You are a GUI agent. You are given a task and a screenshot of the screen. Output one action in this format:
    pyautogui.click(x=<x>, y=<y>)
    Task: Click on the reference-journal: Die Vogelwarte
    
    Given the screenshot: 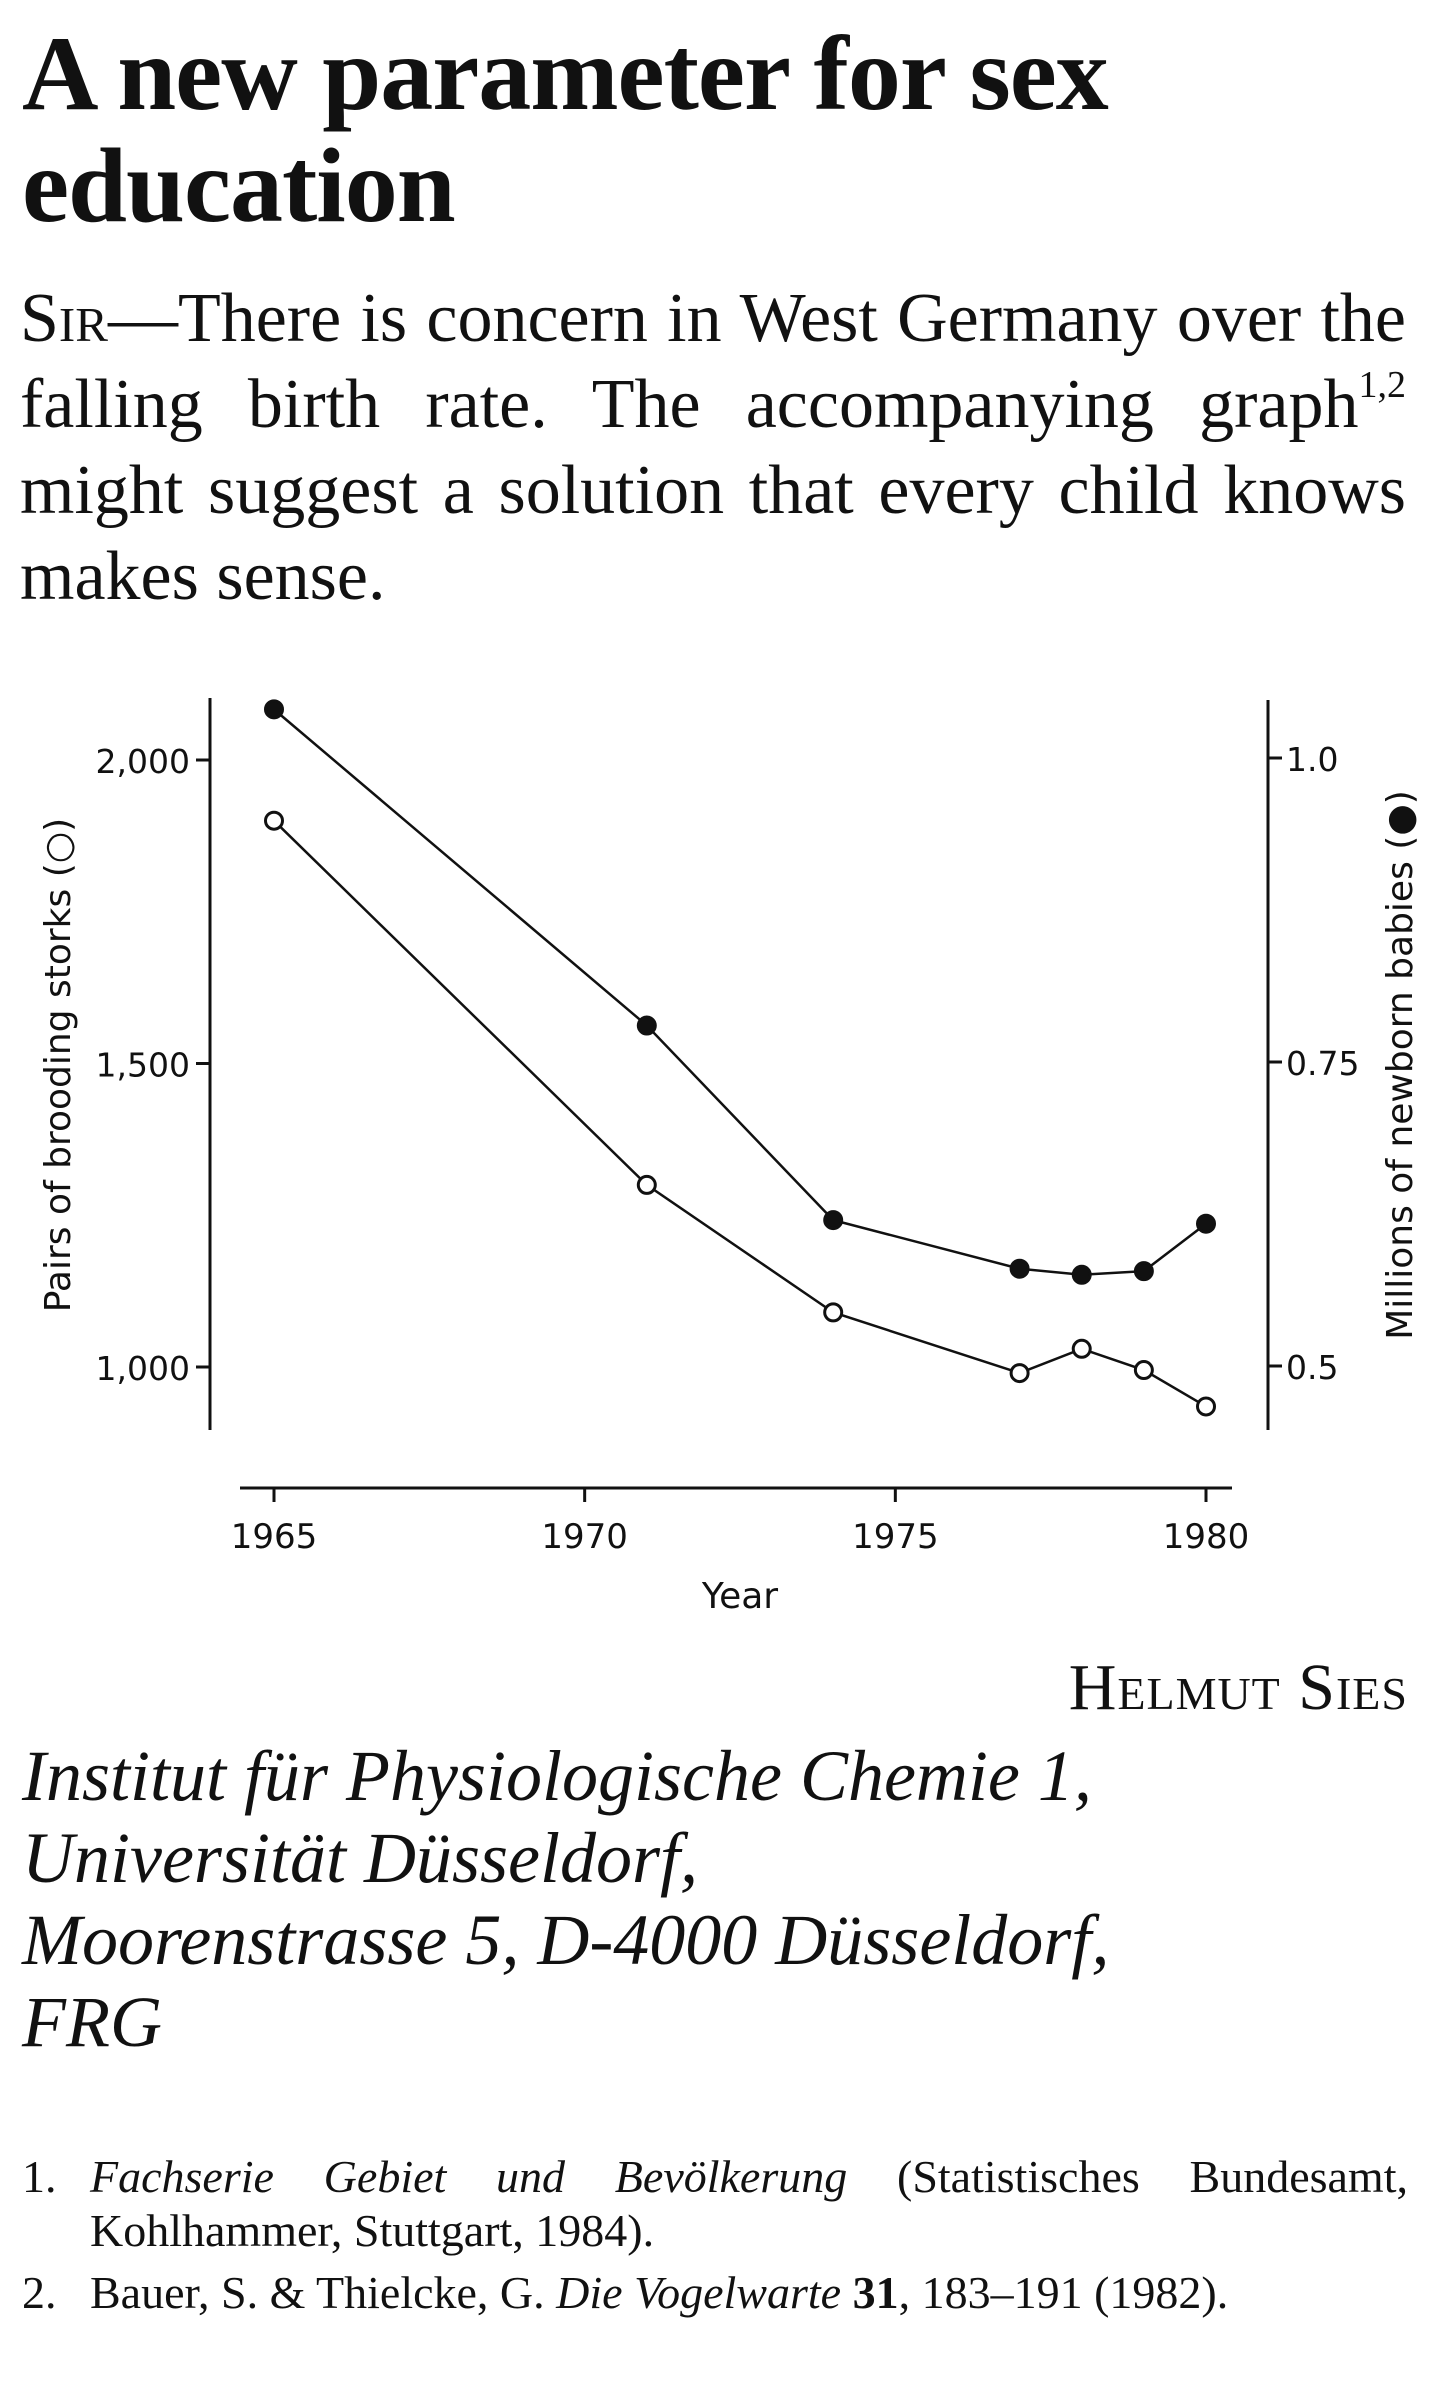 What is the action you would take?
    pyautogui.click(x=699, y=2292)
    